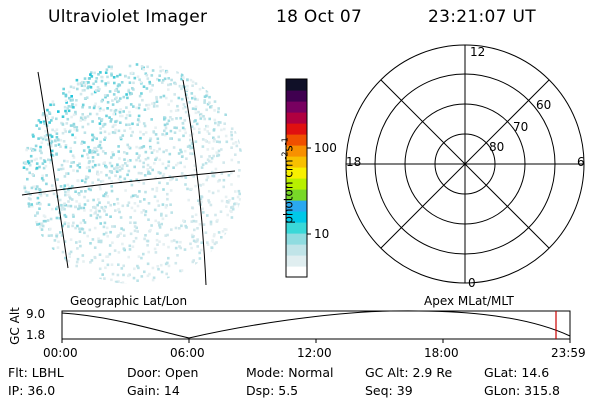 The height and width of the screenshot is (400, 600). What do you see at coordinates (285, 141) in the screenshot?
I see `unit-sup-s: -1` at bounding box center [285, 141].